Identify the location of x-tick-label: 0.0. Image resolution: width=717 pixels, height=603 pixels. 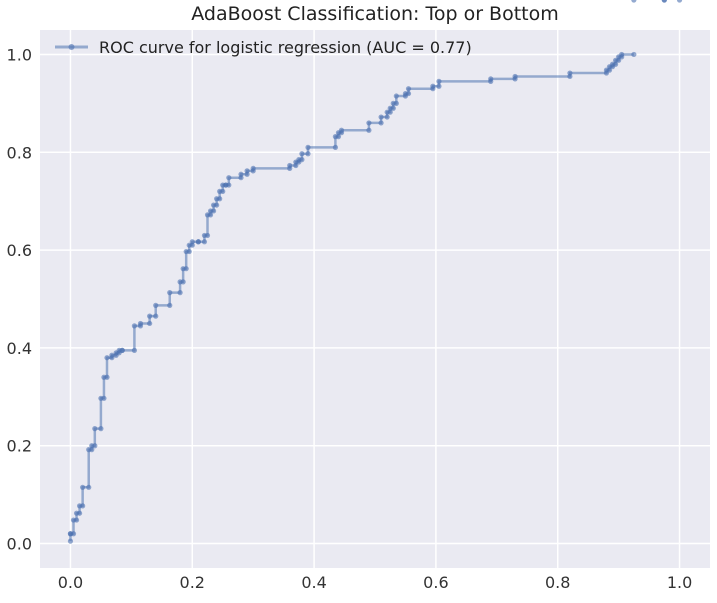
(70, 582).